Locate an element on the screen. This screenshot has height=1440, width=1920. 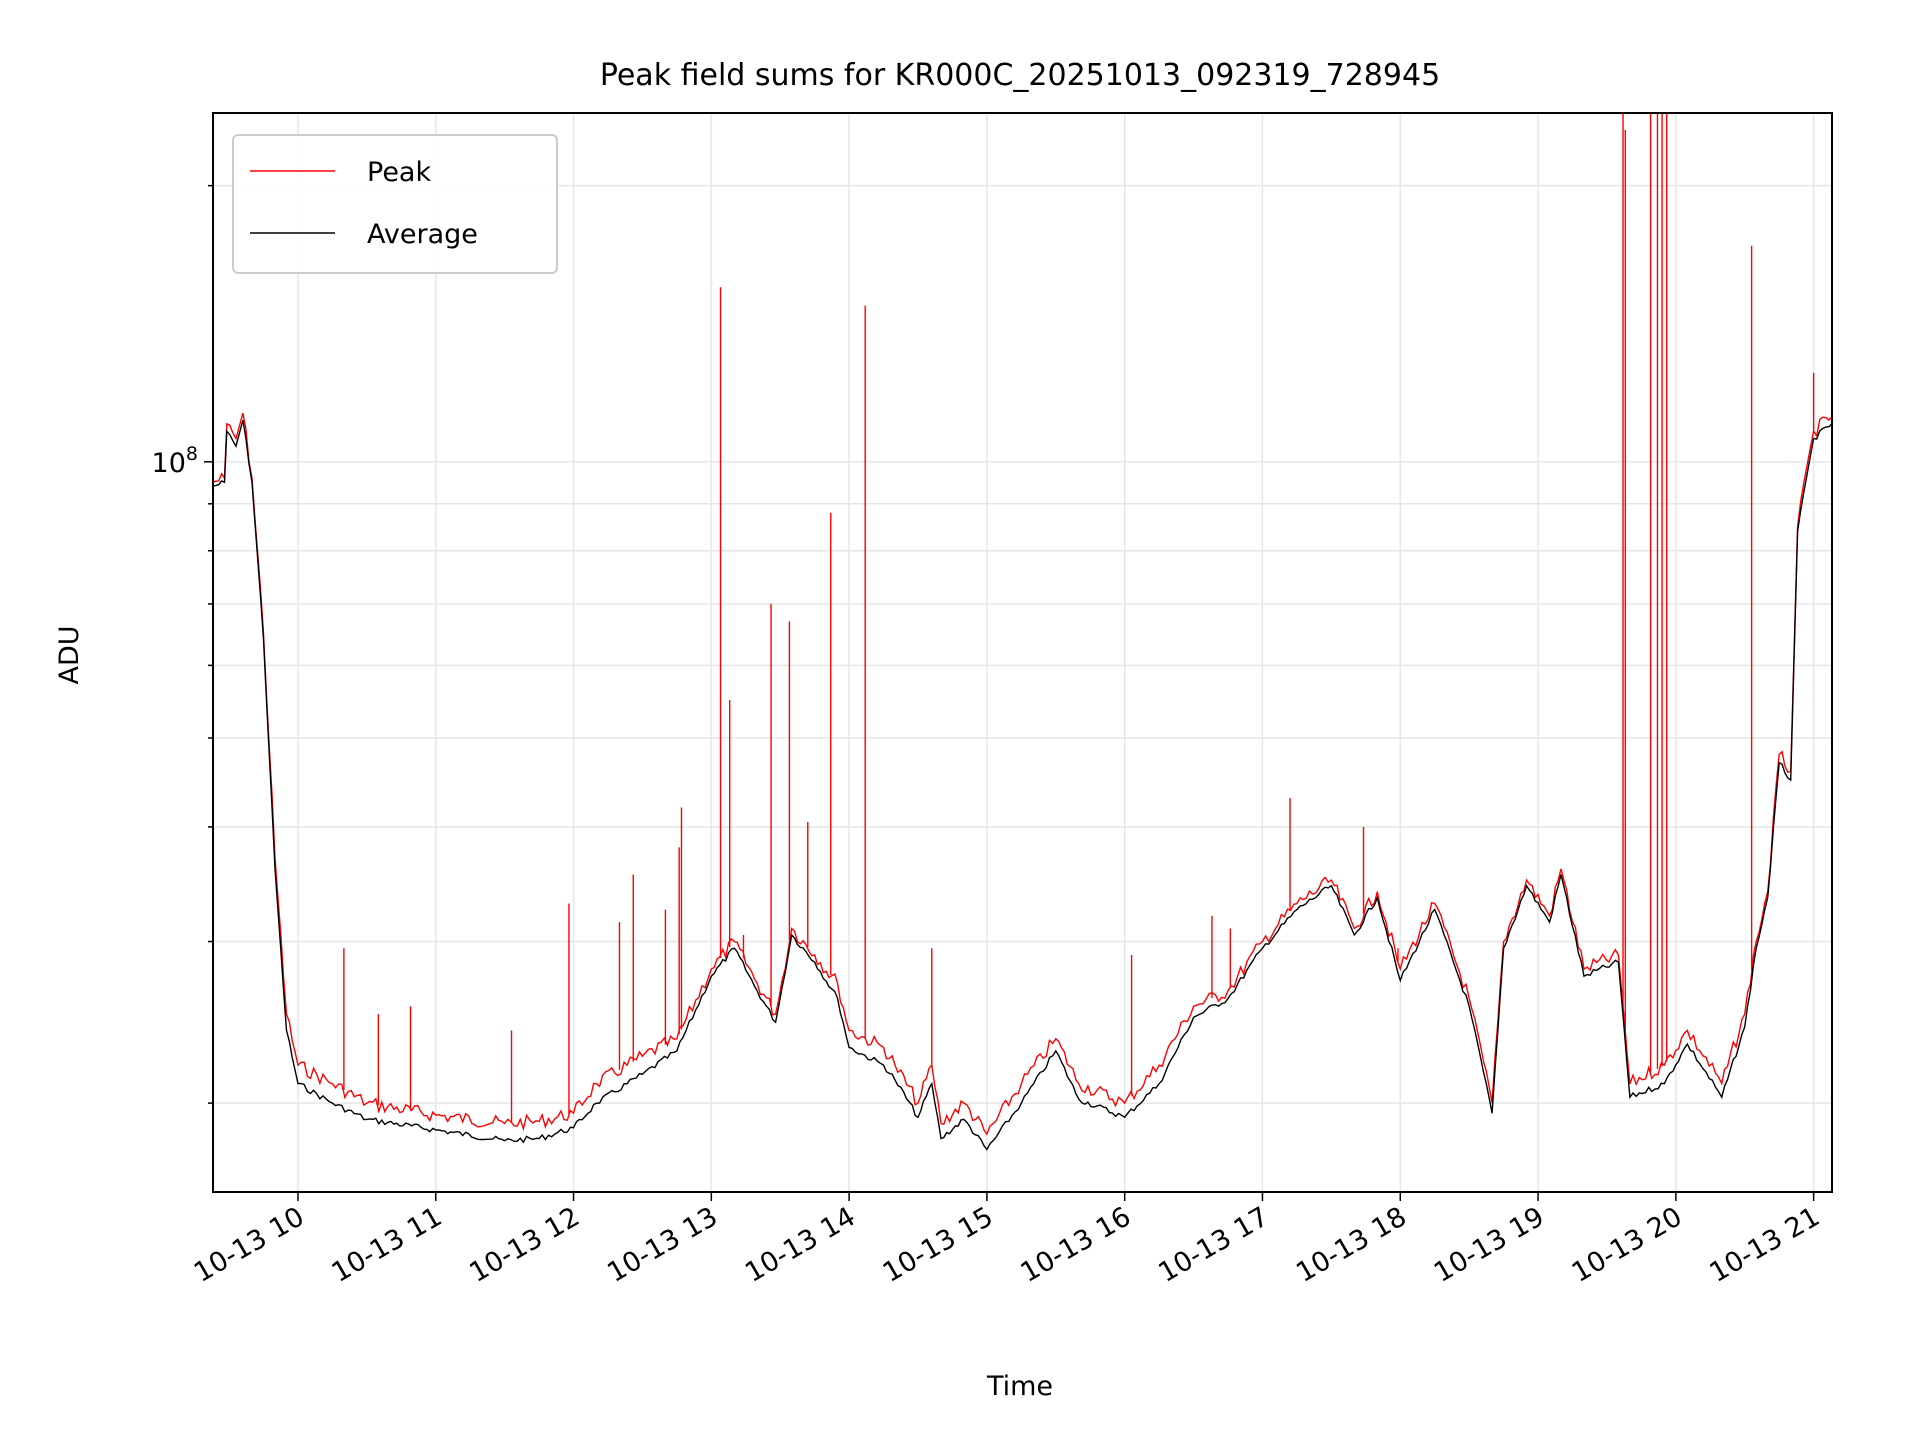
legend: Peak Average is located at coordinates (395, 204).